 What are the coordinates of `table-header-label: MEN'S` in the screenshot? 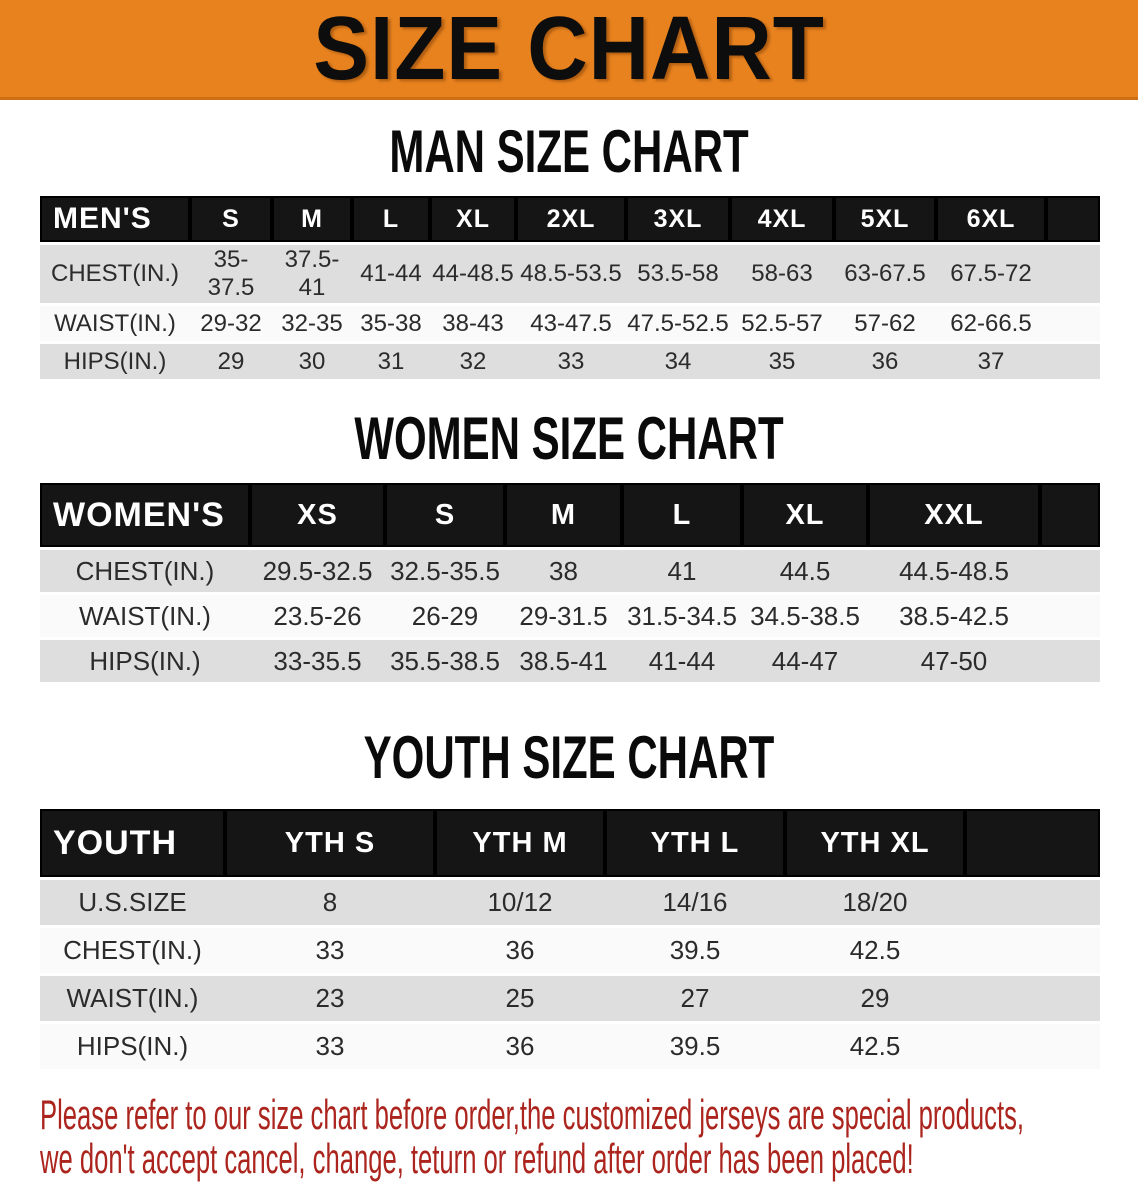 It's located at (115, 219).